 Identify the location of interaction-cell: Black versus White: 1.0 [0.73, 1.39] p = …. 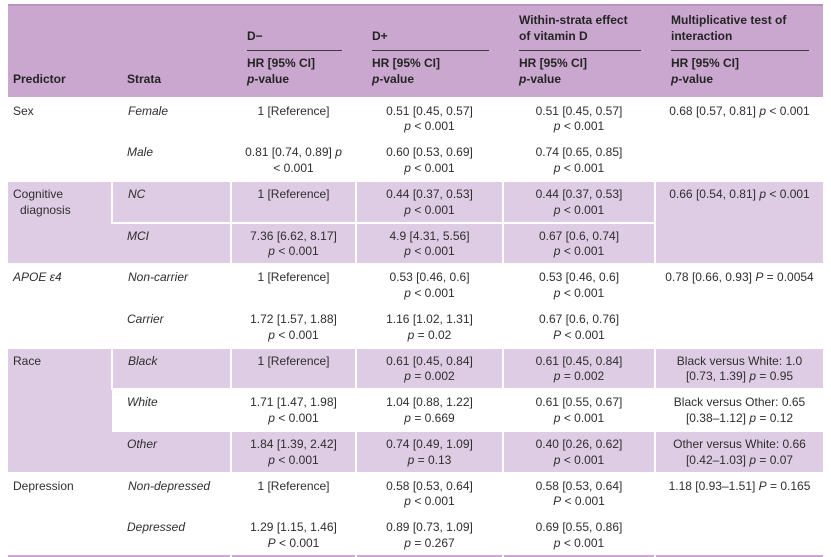
(738, 368).